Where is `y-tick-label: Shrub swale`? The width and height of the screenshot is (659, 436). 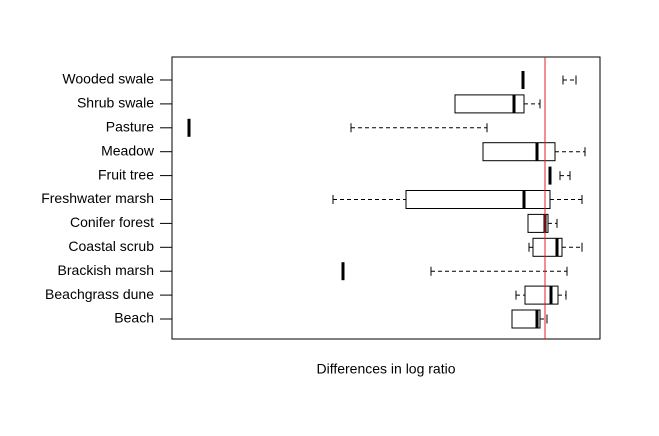
y-tick-label: Shrub swale is located at coordinates (115, 103).